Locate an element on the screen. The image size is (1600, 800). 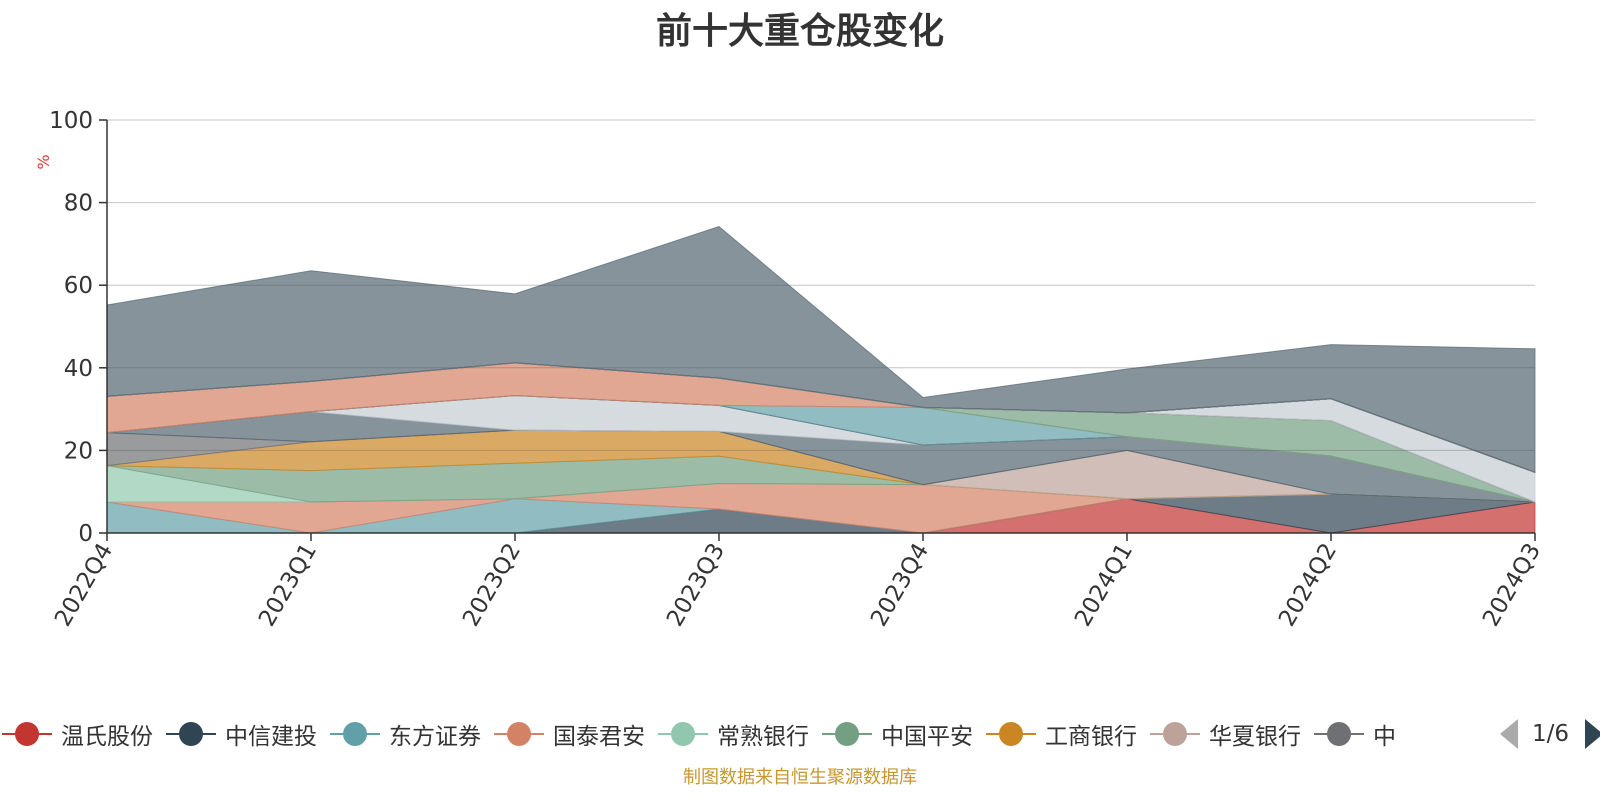
legend-item: 常熟银行 is located at coordinates (733, 734).